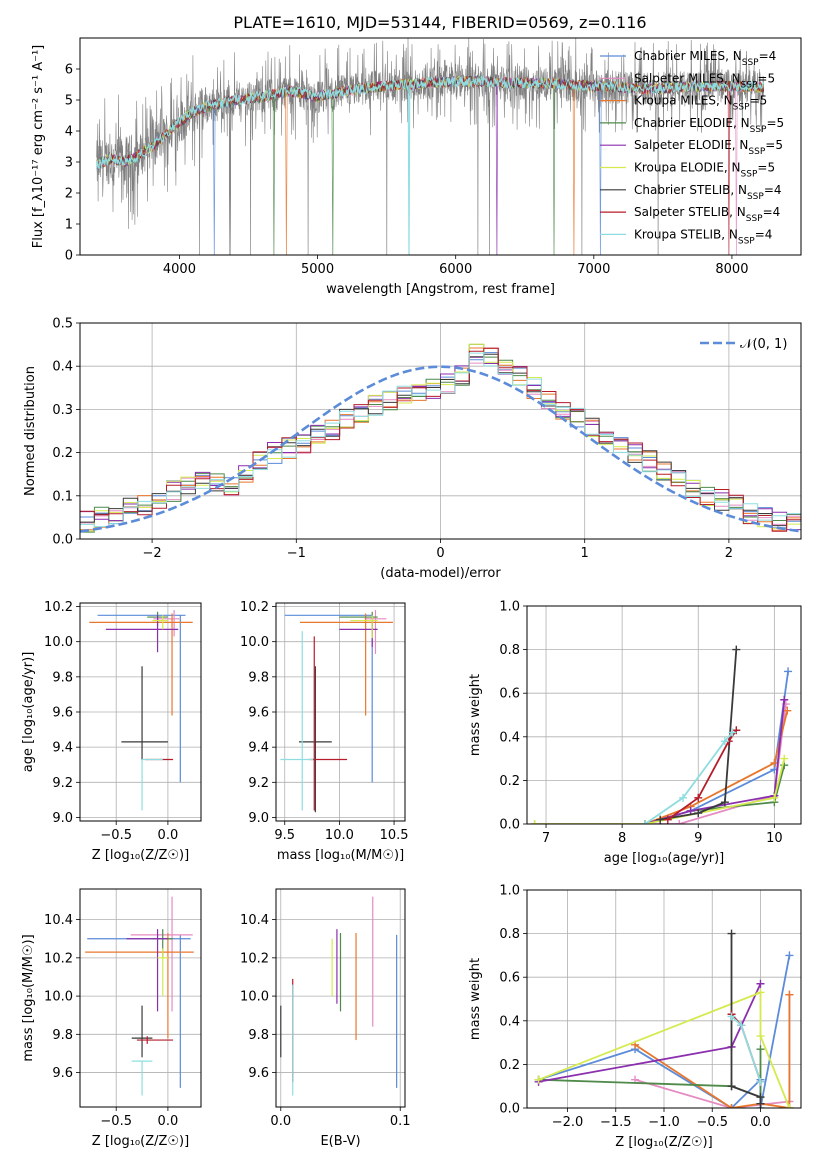 The image size is (819, 1170). I want to click on x-tick-label: −2.0, so click(568, 1122).